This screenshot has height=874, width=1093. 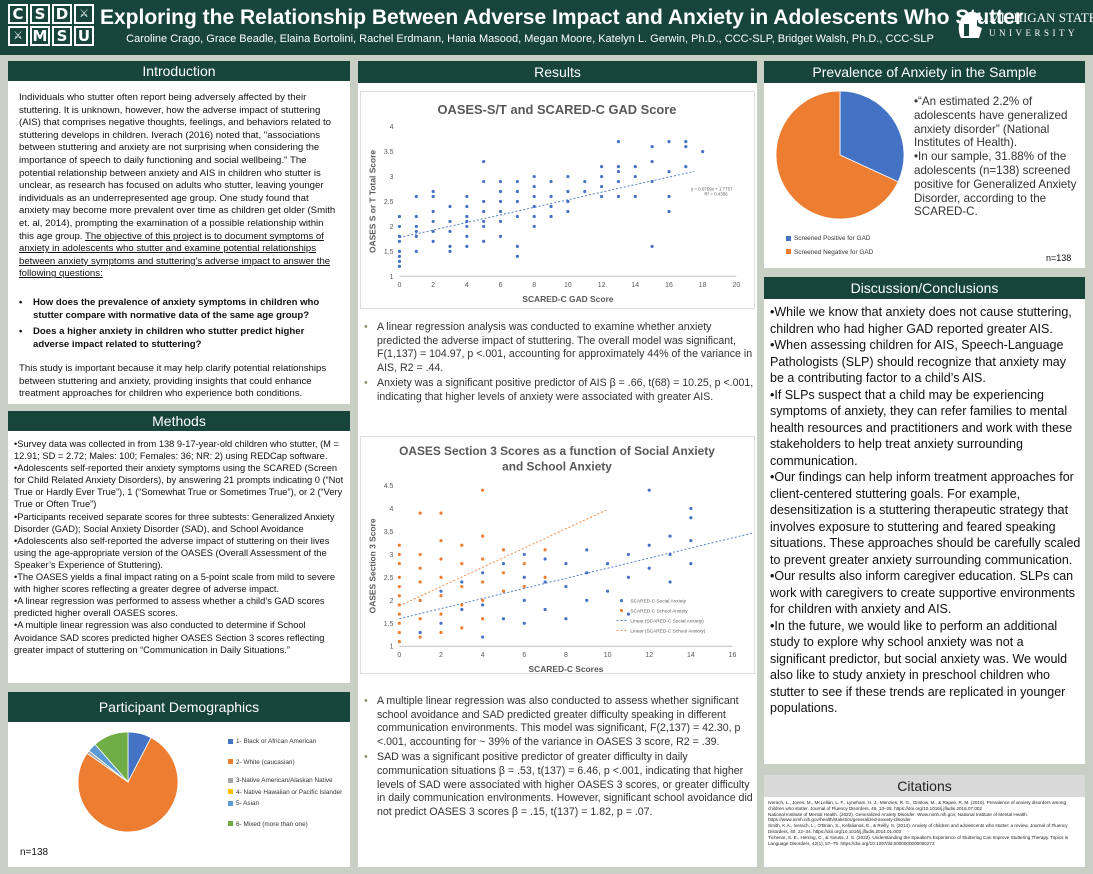 I want to click on y-tick-label: 4.5, so click(x=389, y=486).